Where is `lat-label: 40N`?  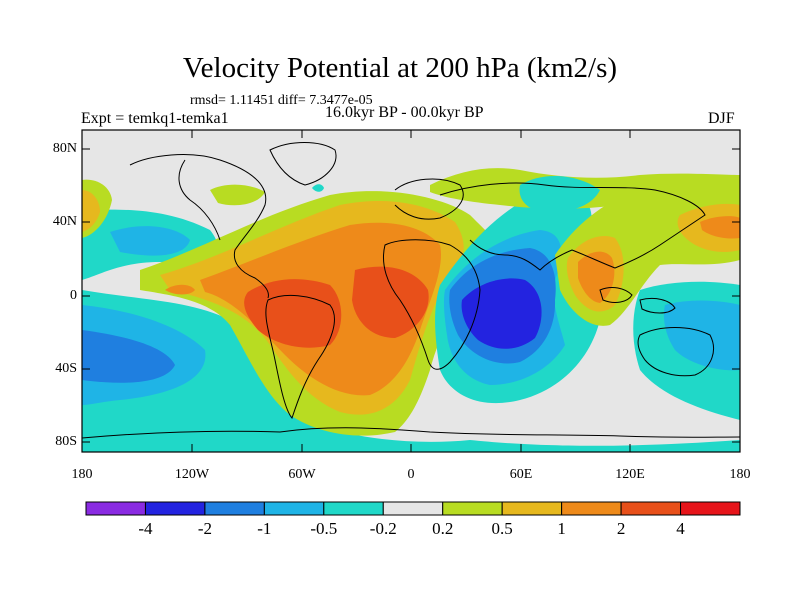
lat-label: 40N is located at coordinates (64, 221).